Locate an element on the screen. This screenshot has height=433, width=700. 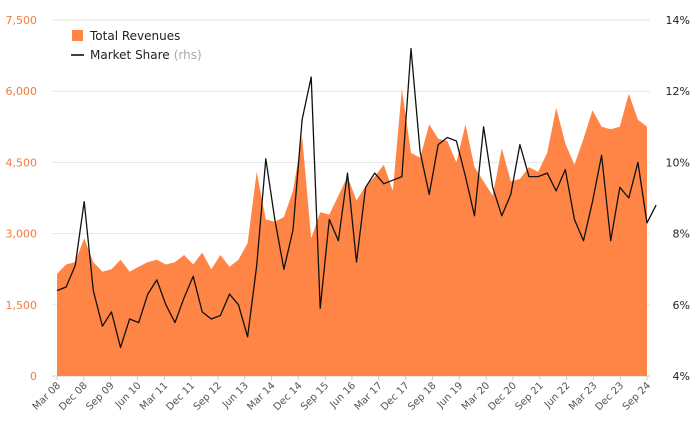
x-tick-label: Dec 20 is located at coordinates (502, 396).